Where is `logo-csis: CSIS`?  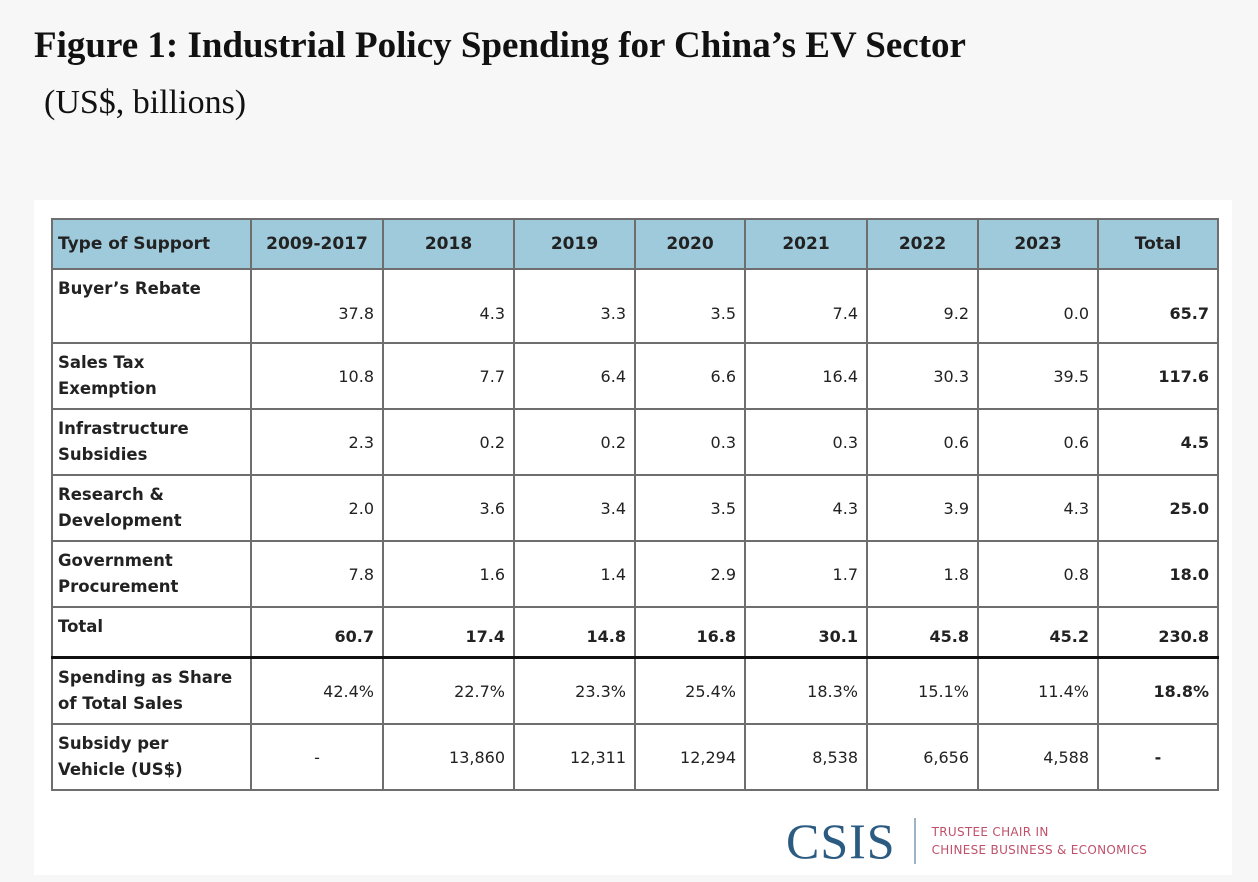 logo-csis: CSIS is located at coordinates (841, 841).